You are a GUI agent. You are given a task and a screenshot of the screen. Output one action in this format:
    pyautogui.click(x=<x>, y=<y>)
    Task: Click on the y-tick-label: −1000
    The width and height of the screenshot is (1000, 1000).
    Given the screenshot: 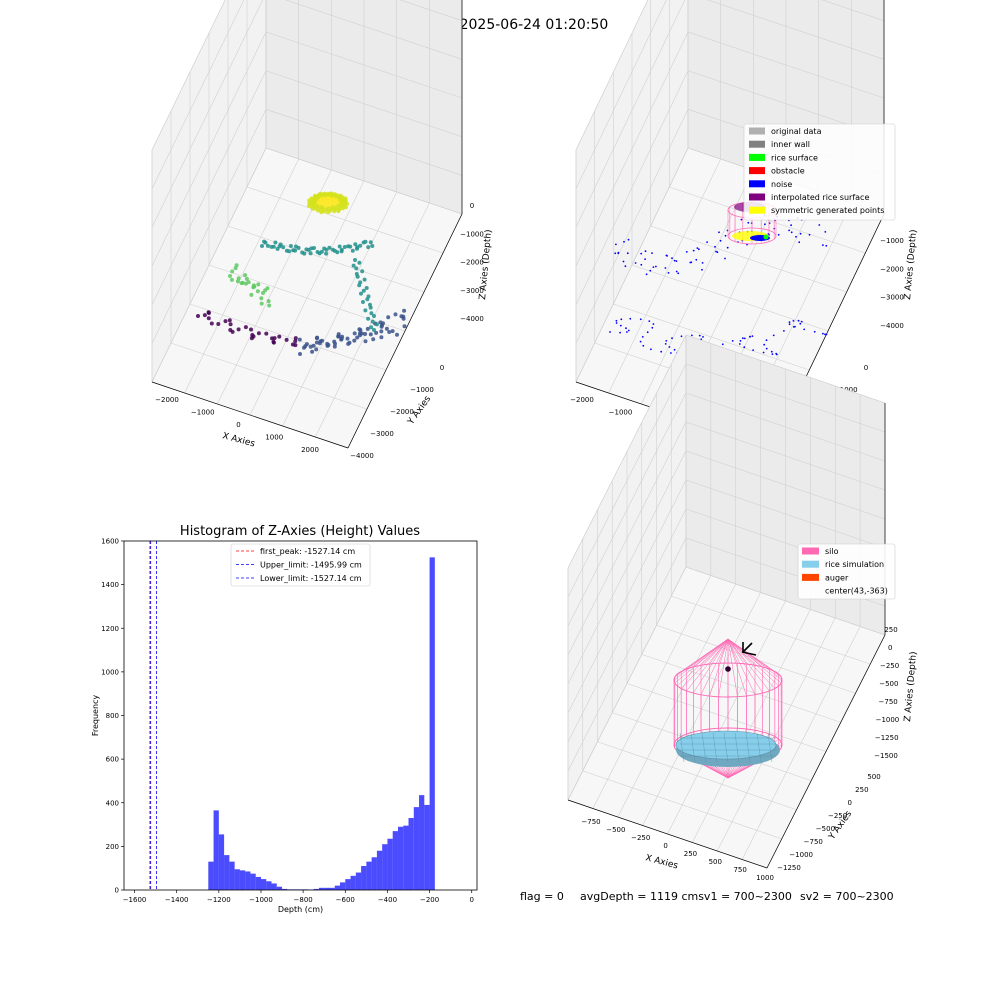 What is the action you would take?
    pyautogui.click(x=422, y=390)
    